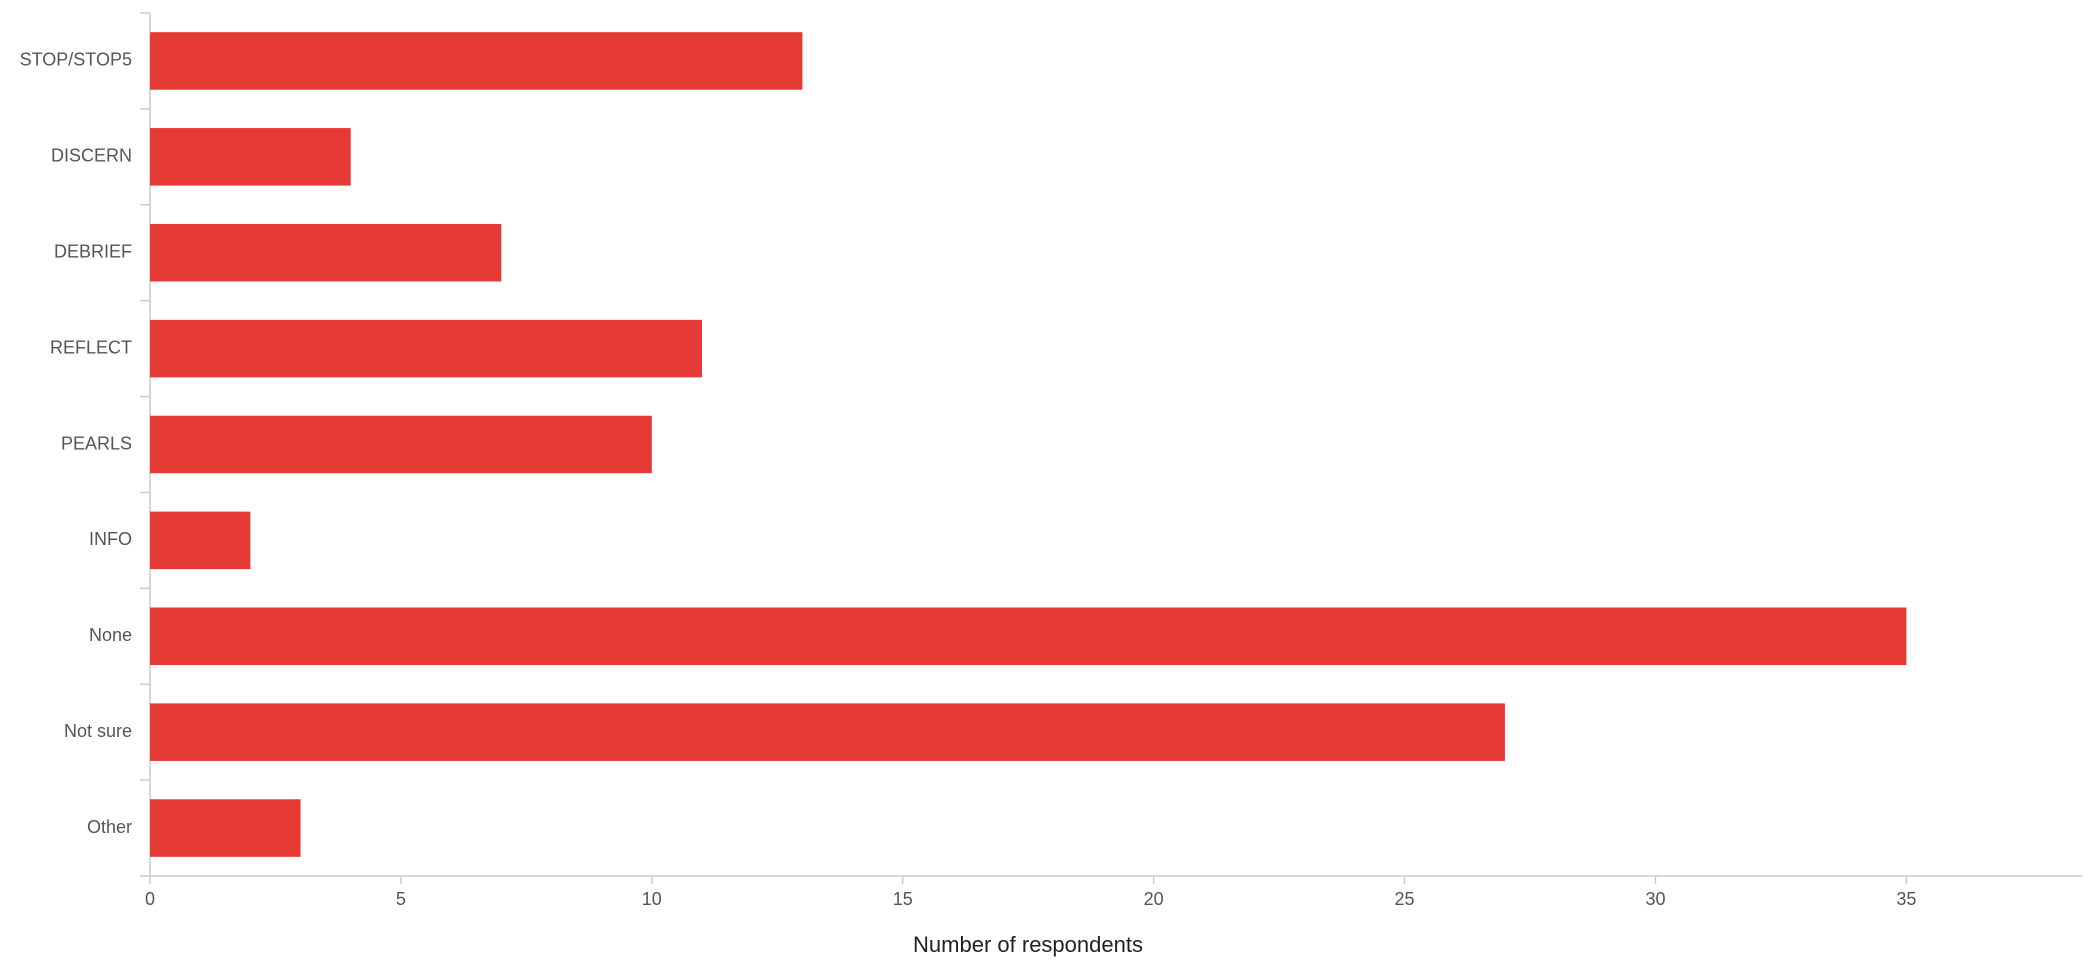 This screenshot has width=2100, height=970. Describe the element at coordinates (652, 899) in the screenshot. I see `x-tick-label: 10` at that location.